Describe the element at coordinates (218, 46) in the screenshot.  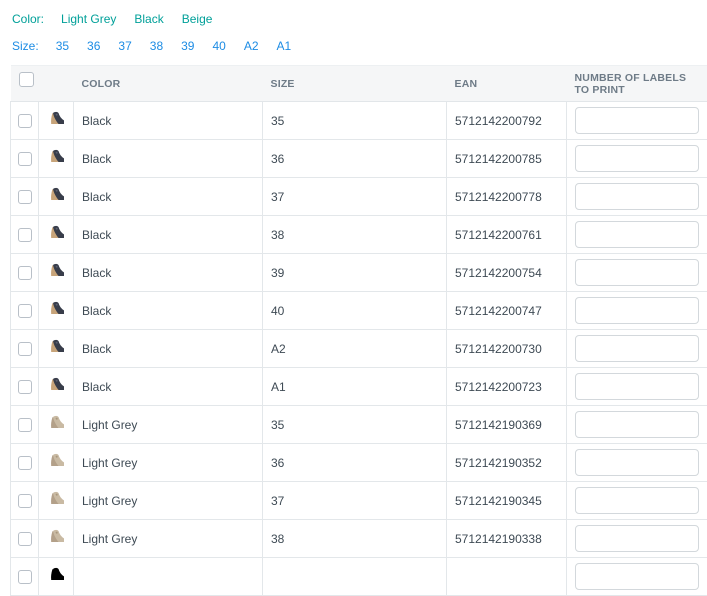
I see `size-option-40: 40` at that location.